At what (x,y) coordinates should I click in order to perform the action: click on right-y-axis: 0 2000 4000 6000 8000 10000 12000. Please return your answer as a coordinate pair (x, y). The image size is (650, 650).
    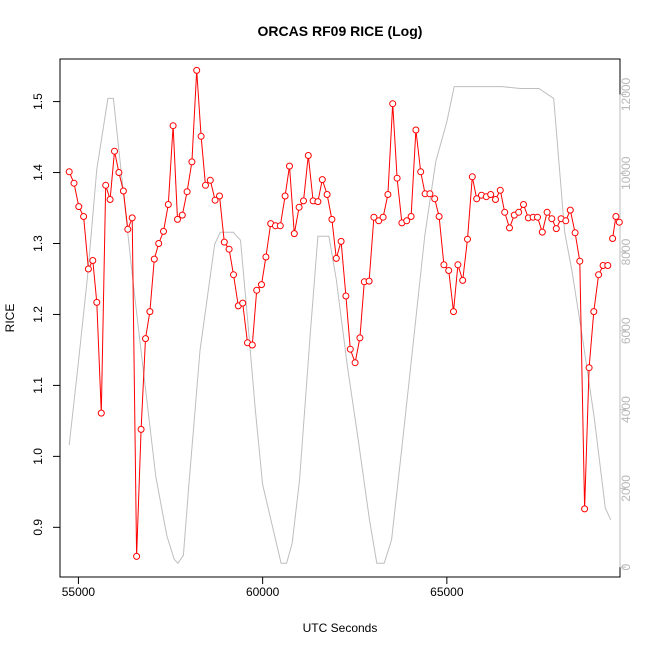
    Looking at the image, I should click on (626, 323).